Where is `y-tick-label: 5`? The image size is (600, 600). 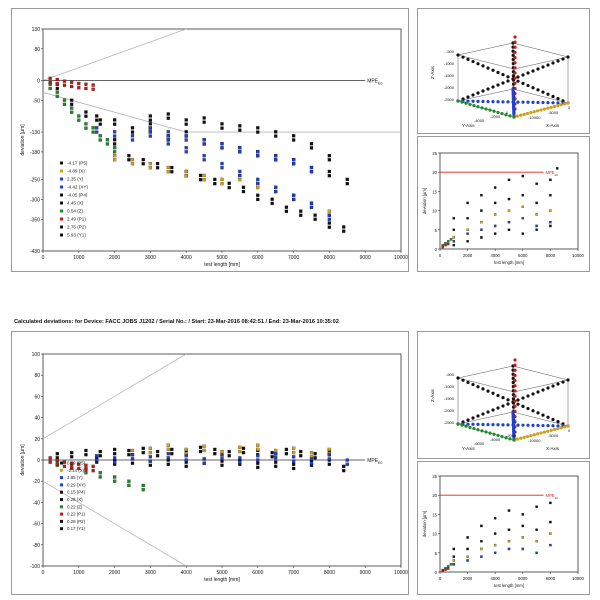 y-tick-label: 5 is located at coordinates (436, 230).